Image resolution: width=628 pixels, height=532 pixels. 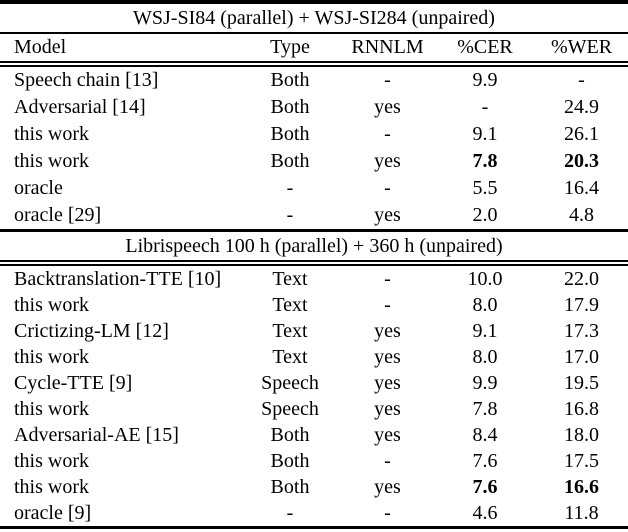 I want to click on table-row: this work Both yes 7.8 20.3, so click(x=314, y=161).